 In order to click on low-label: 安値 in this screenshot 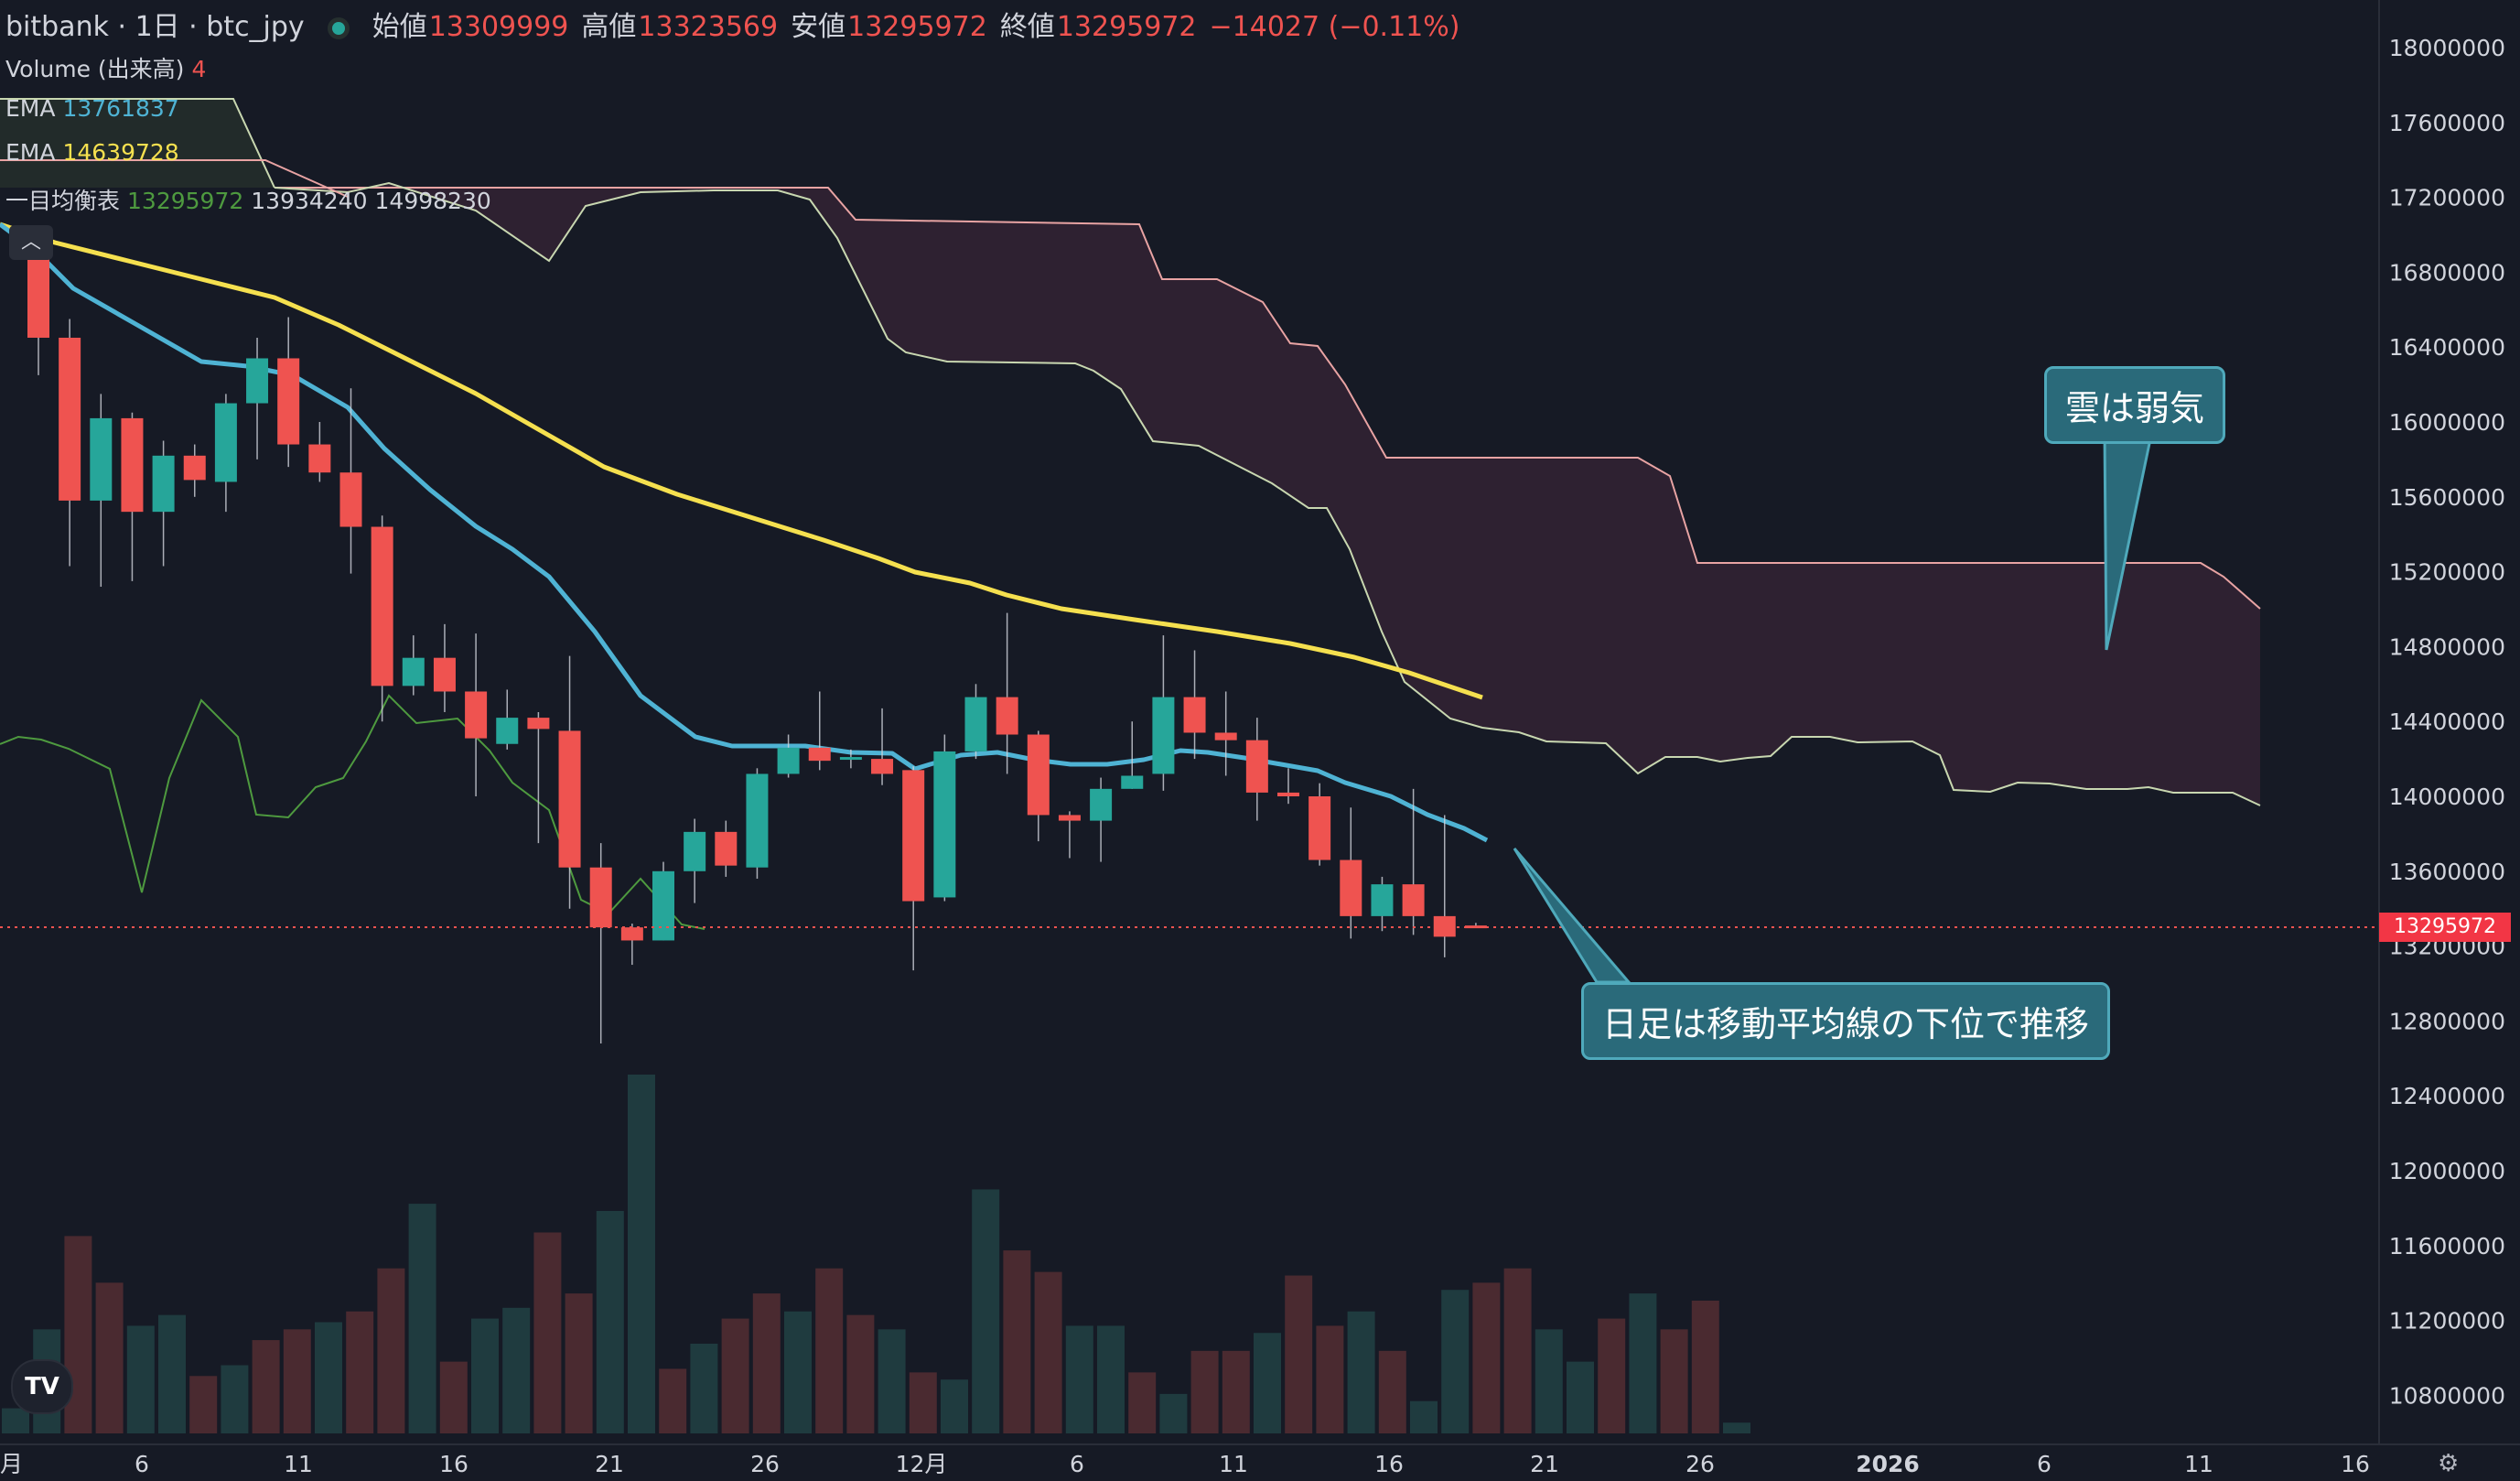, I will do `click(818, 27)`.